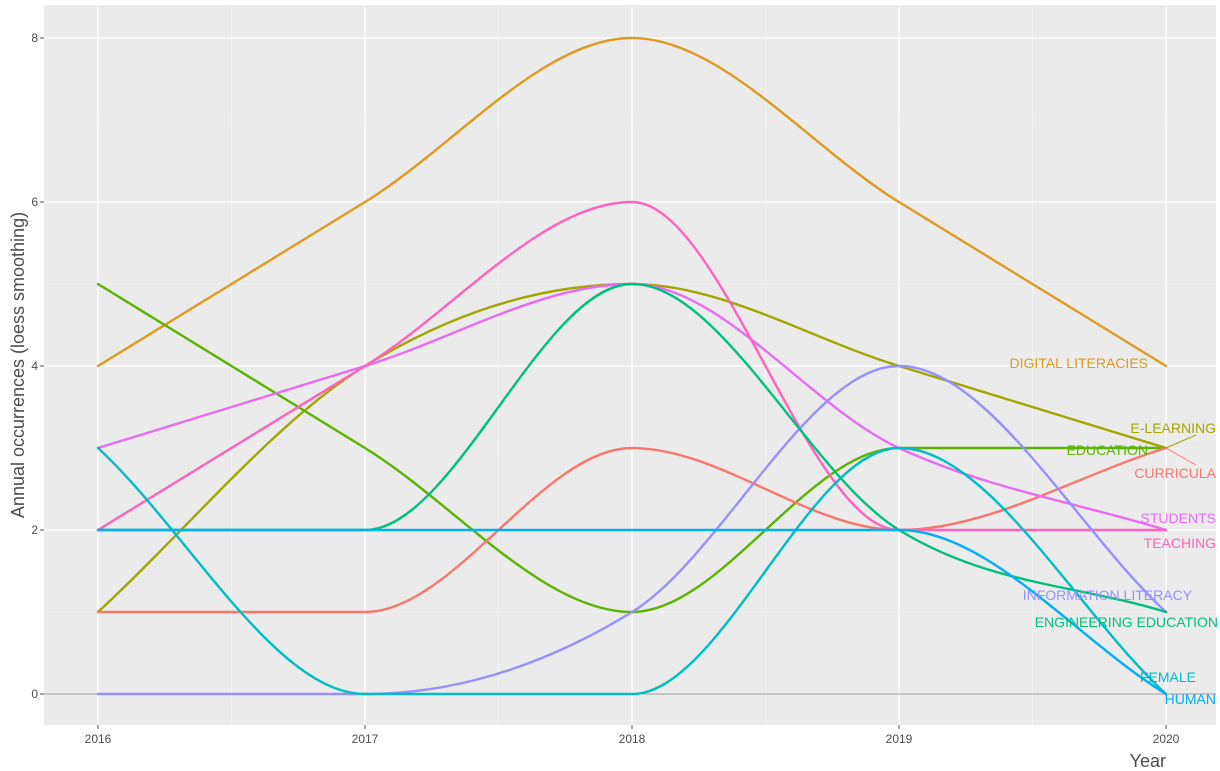 The width and height of the screenshot is (1220, 771). Describe the element at coordinates (34, 530) in the screenshot. I see `y-tick-label: 2` at that location.